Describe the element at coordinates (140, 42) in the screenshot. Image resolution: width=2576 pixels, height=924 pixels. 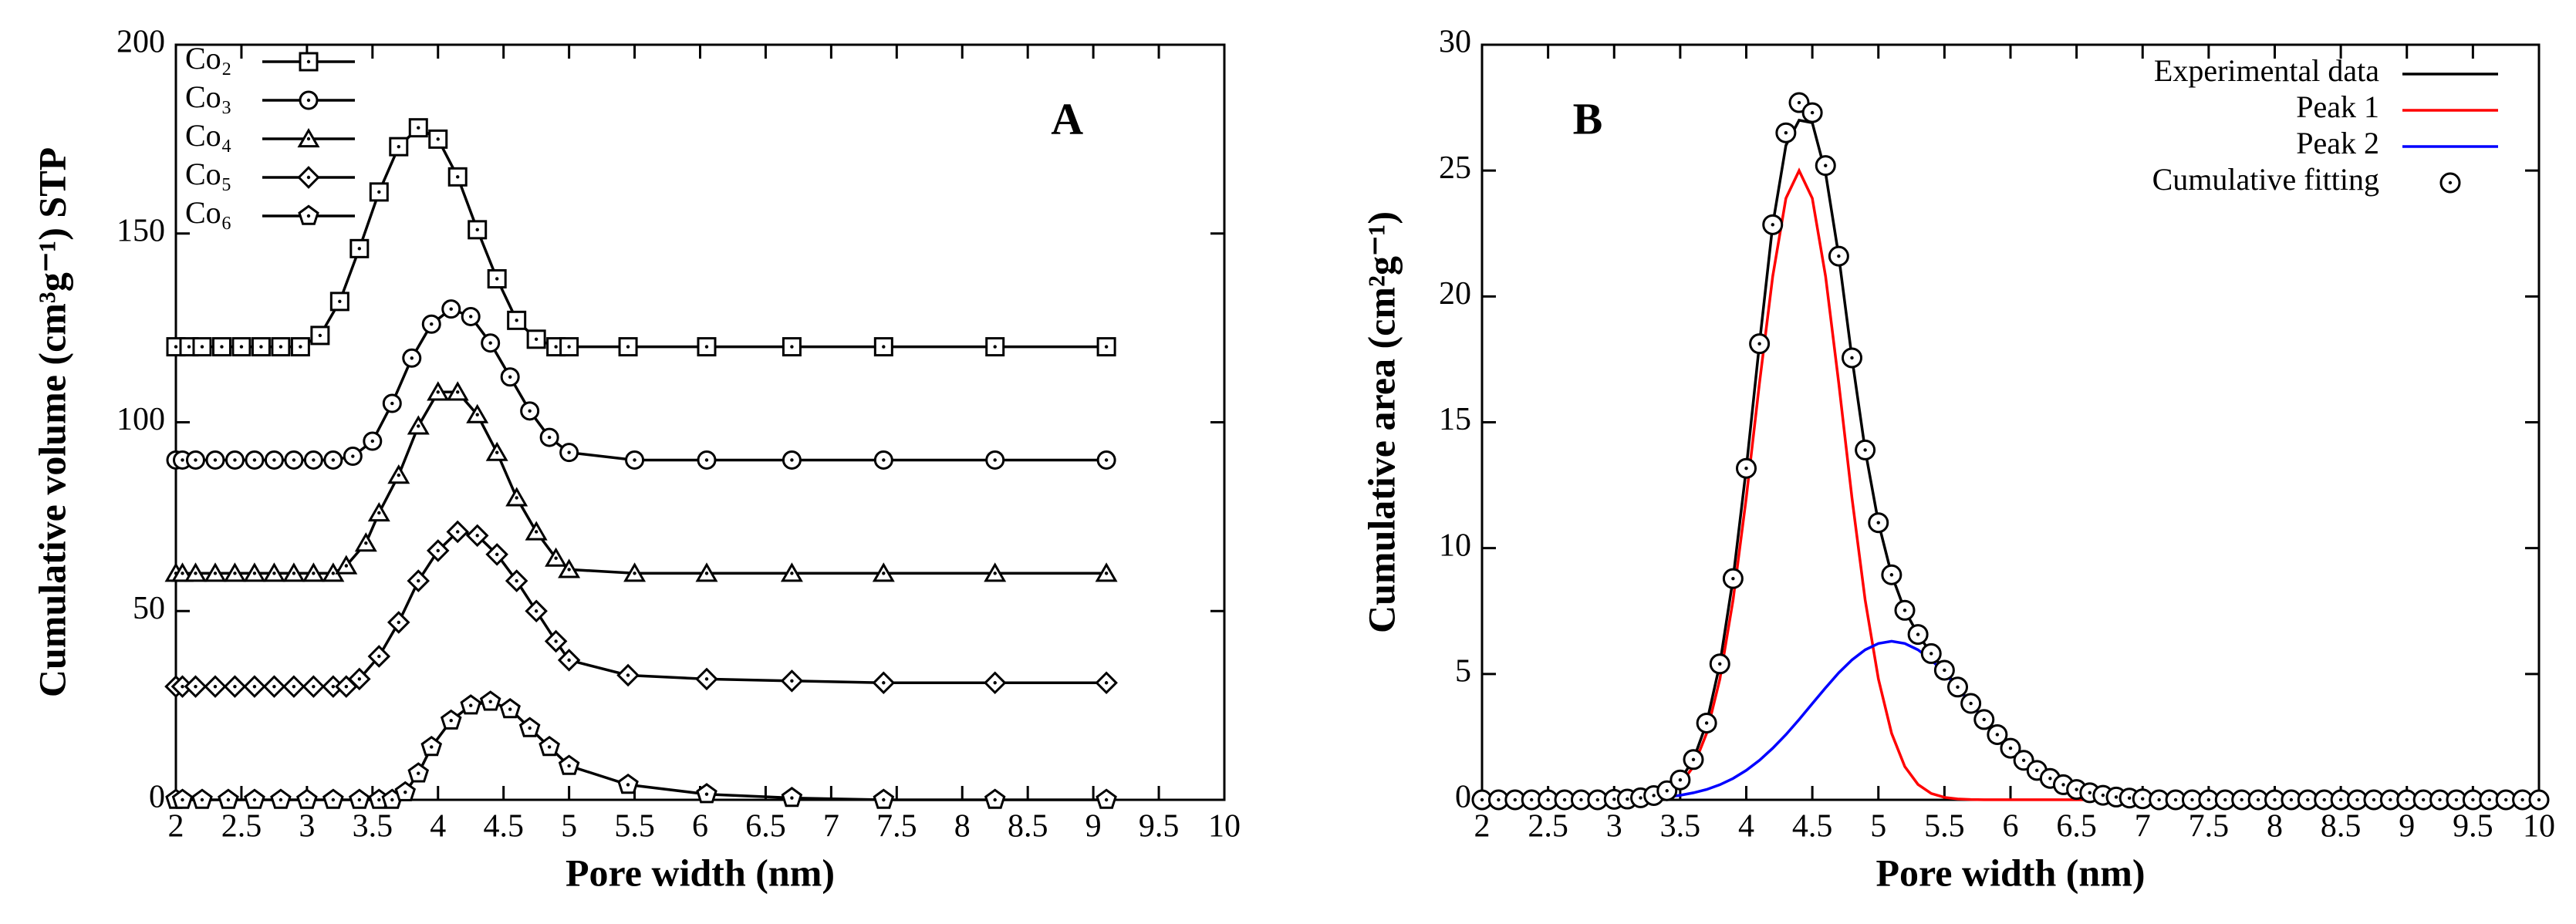
I see `y-tick-label: 200` at that location.